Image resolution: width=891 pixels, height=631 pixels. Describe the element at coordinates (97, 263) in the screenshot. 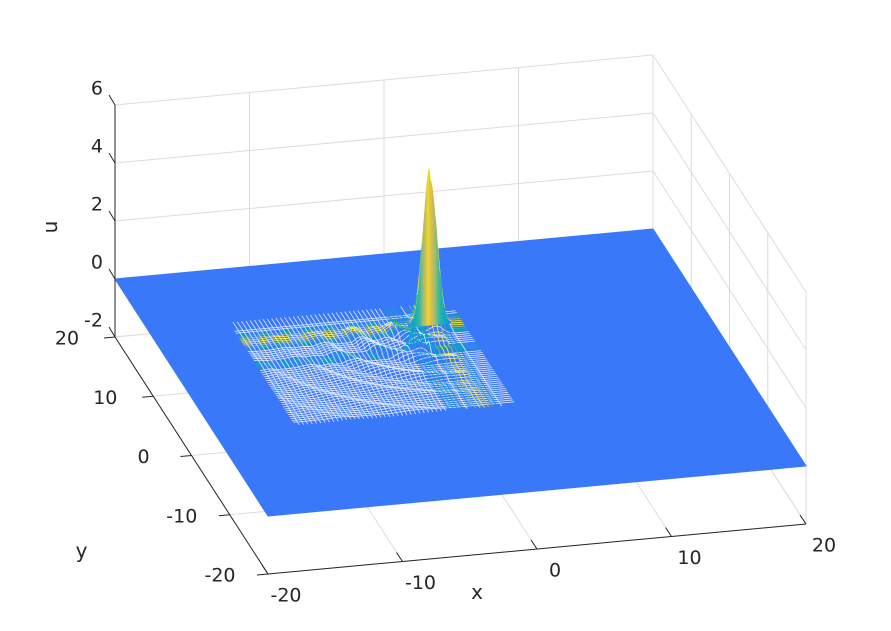

I see `z-tick-label: 0` at that location.